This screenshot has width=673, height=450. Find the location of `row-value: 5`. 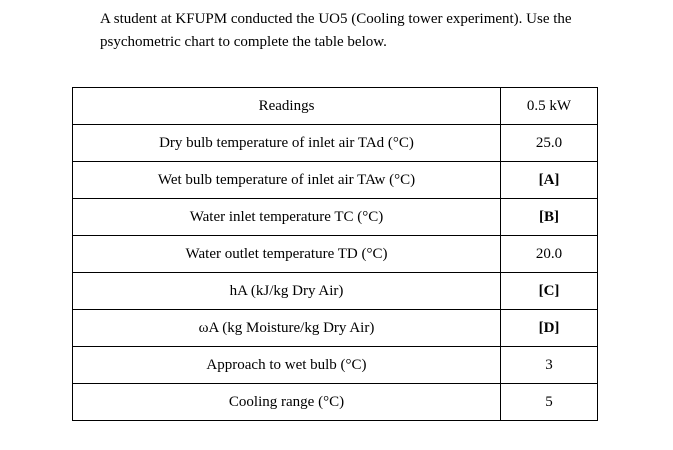

row-value: 5 is located at coordinates (549, 402).